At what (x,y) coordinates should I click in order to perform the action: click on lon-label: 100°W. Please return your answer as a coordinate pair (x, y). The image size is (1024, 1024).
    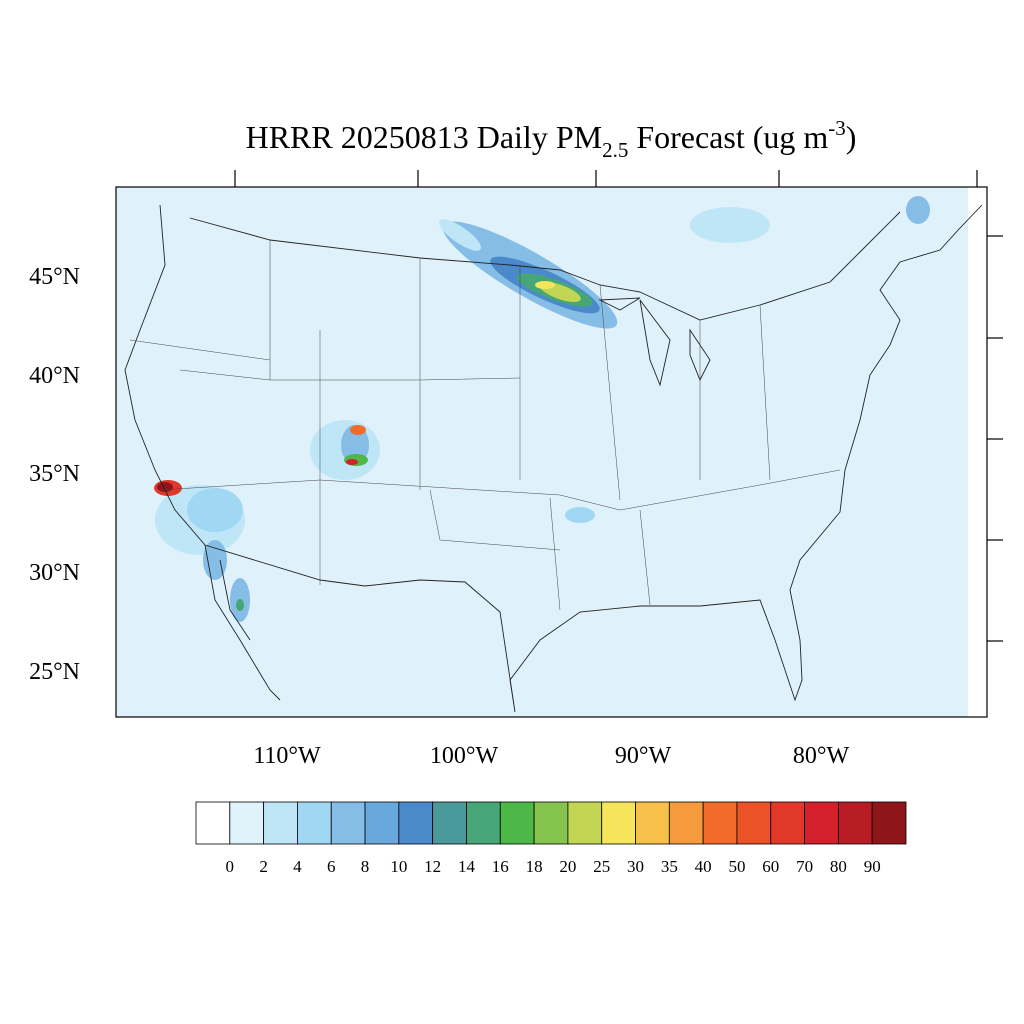
    Looking at the image, I should click on (464, 756).